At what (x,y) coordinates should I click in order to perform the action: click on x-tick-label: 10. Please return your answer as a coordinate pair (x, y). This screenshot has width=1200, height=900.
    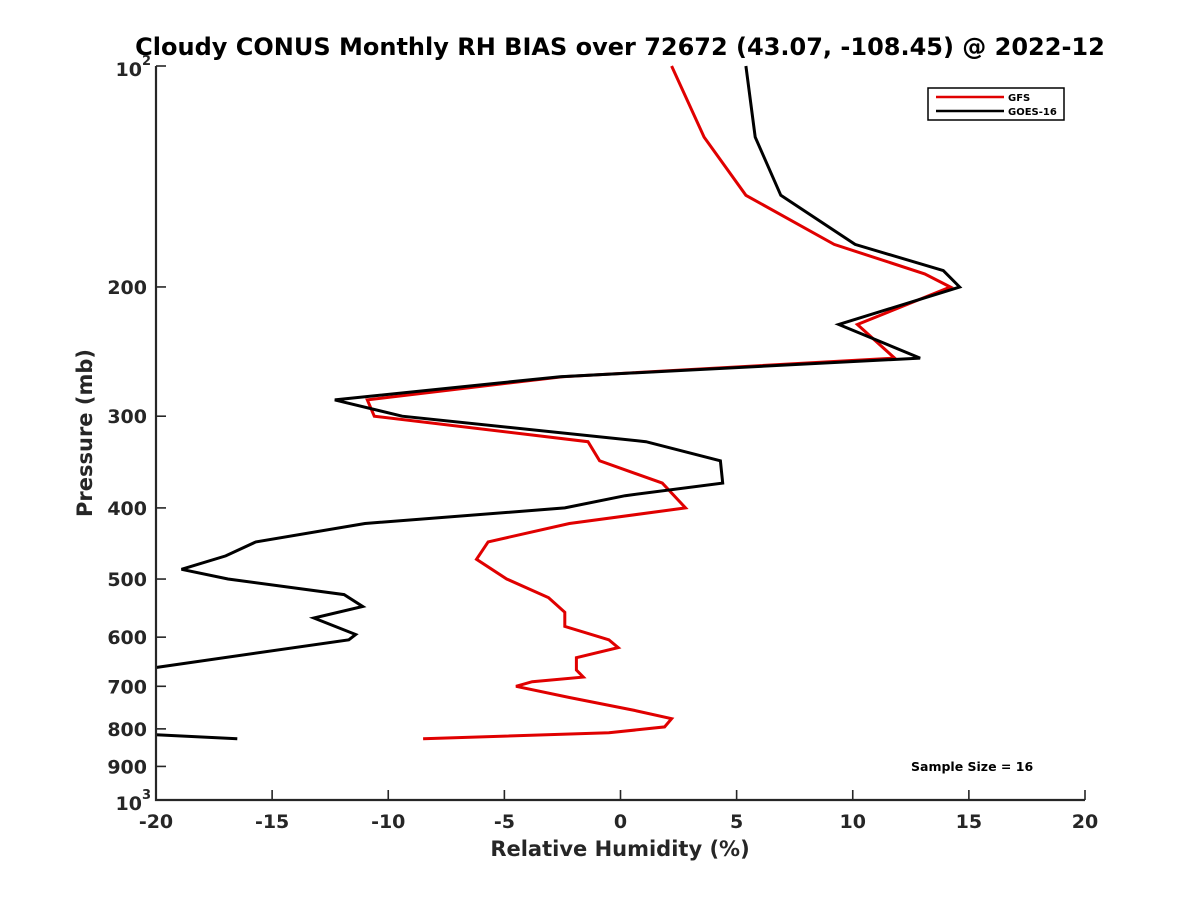
    Looking at the image, I should click on (853, 822).